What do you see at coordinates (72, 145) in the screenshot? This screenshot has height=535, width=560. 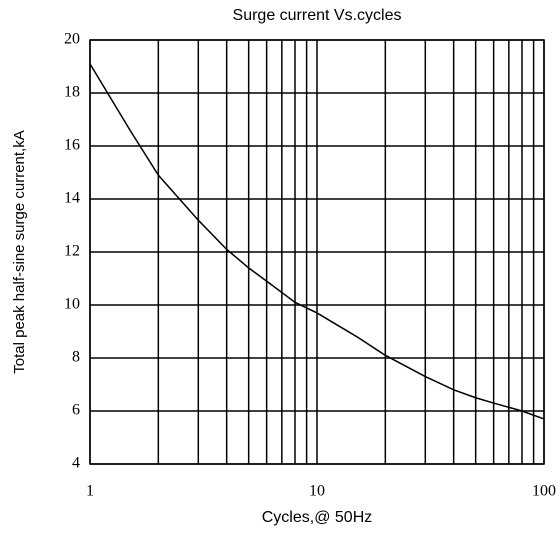 I see `y-tick-label: 16` at bounding box center [72, 145].